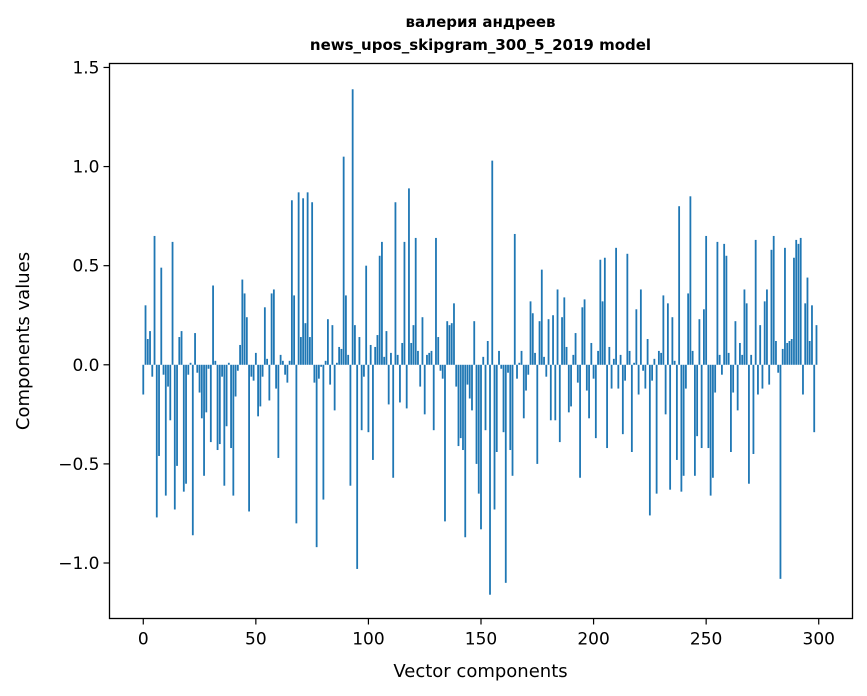 This screenshot has width=867, height=696. Describe the element at coordinates (78, 564) in the screenshot. I see `y-tick-label: −1.0` at that location.